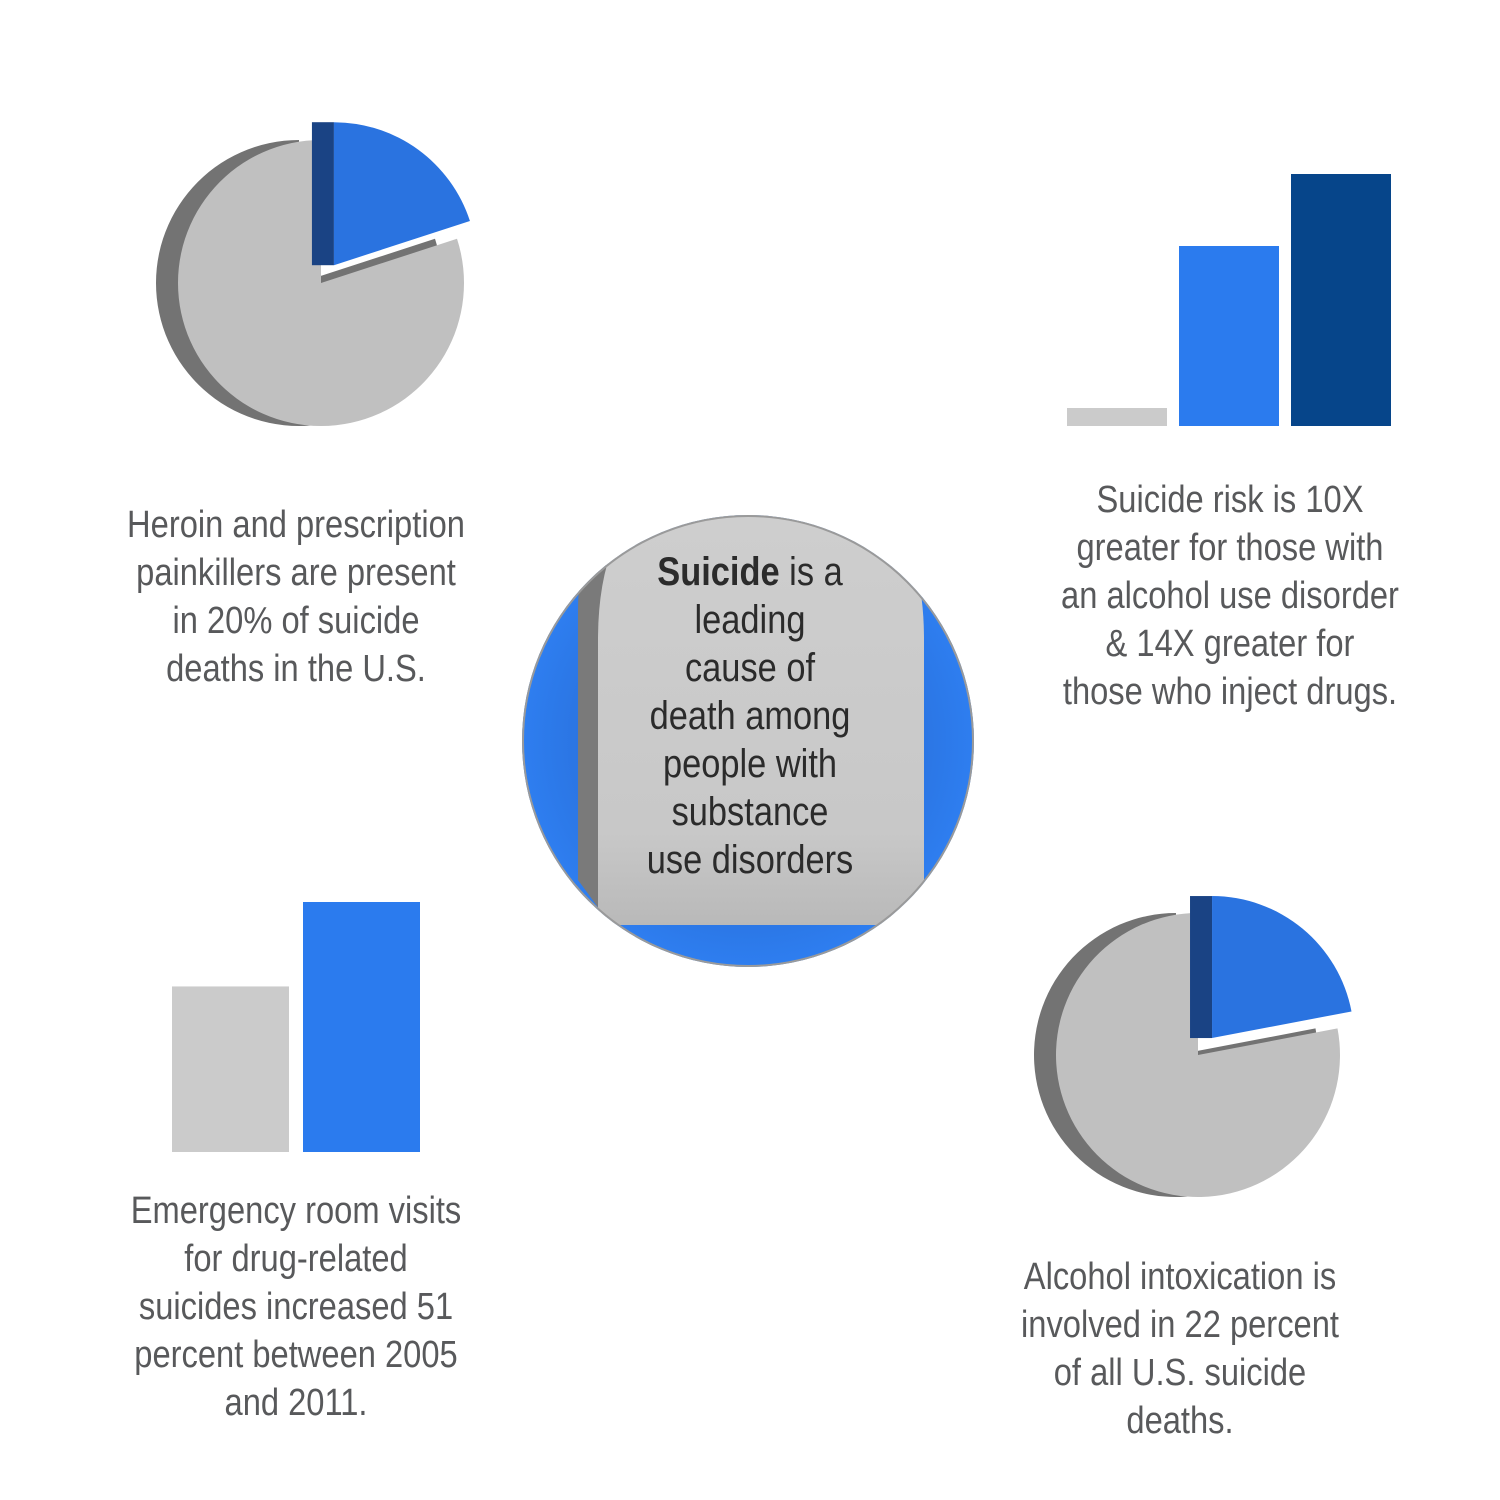 This screenshot has height=1500, width=1500. I want to click on caption-line: deaths., so click(1180, 1421).